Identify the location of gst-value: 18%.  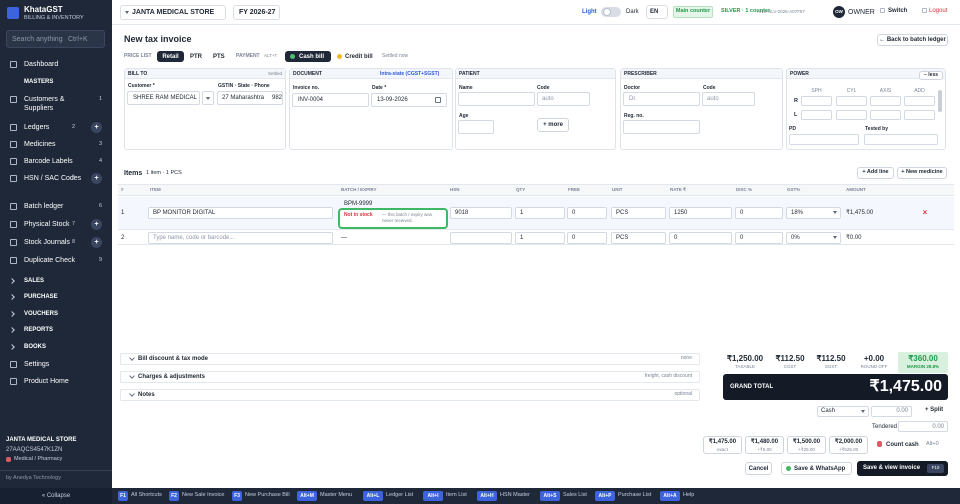
(797, 213).